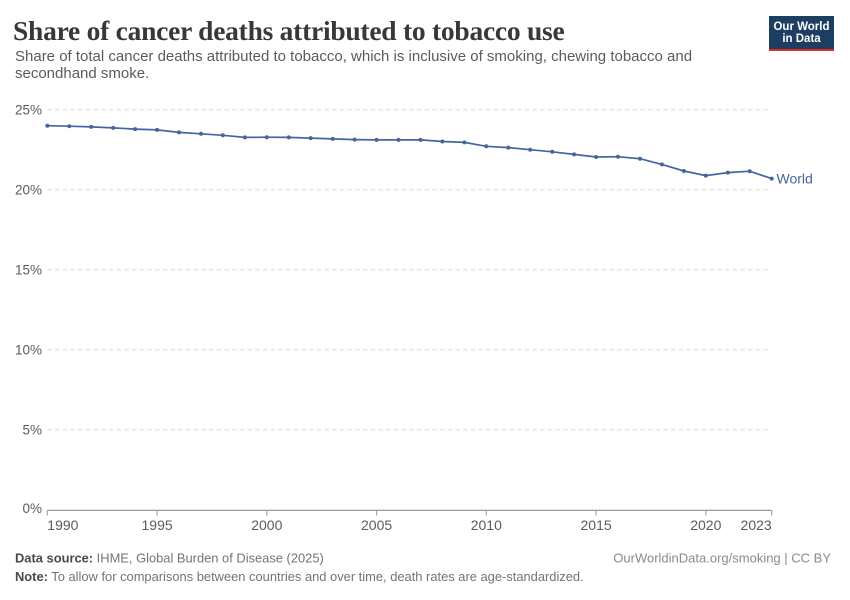  I want to click on svg-text:OurWorldinData.org/smoking | C: OurWorldinData.org/smoking | CC BY, so click(722, 557).